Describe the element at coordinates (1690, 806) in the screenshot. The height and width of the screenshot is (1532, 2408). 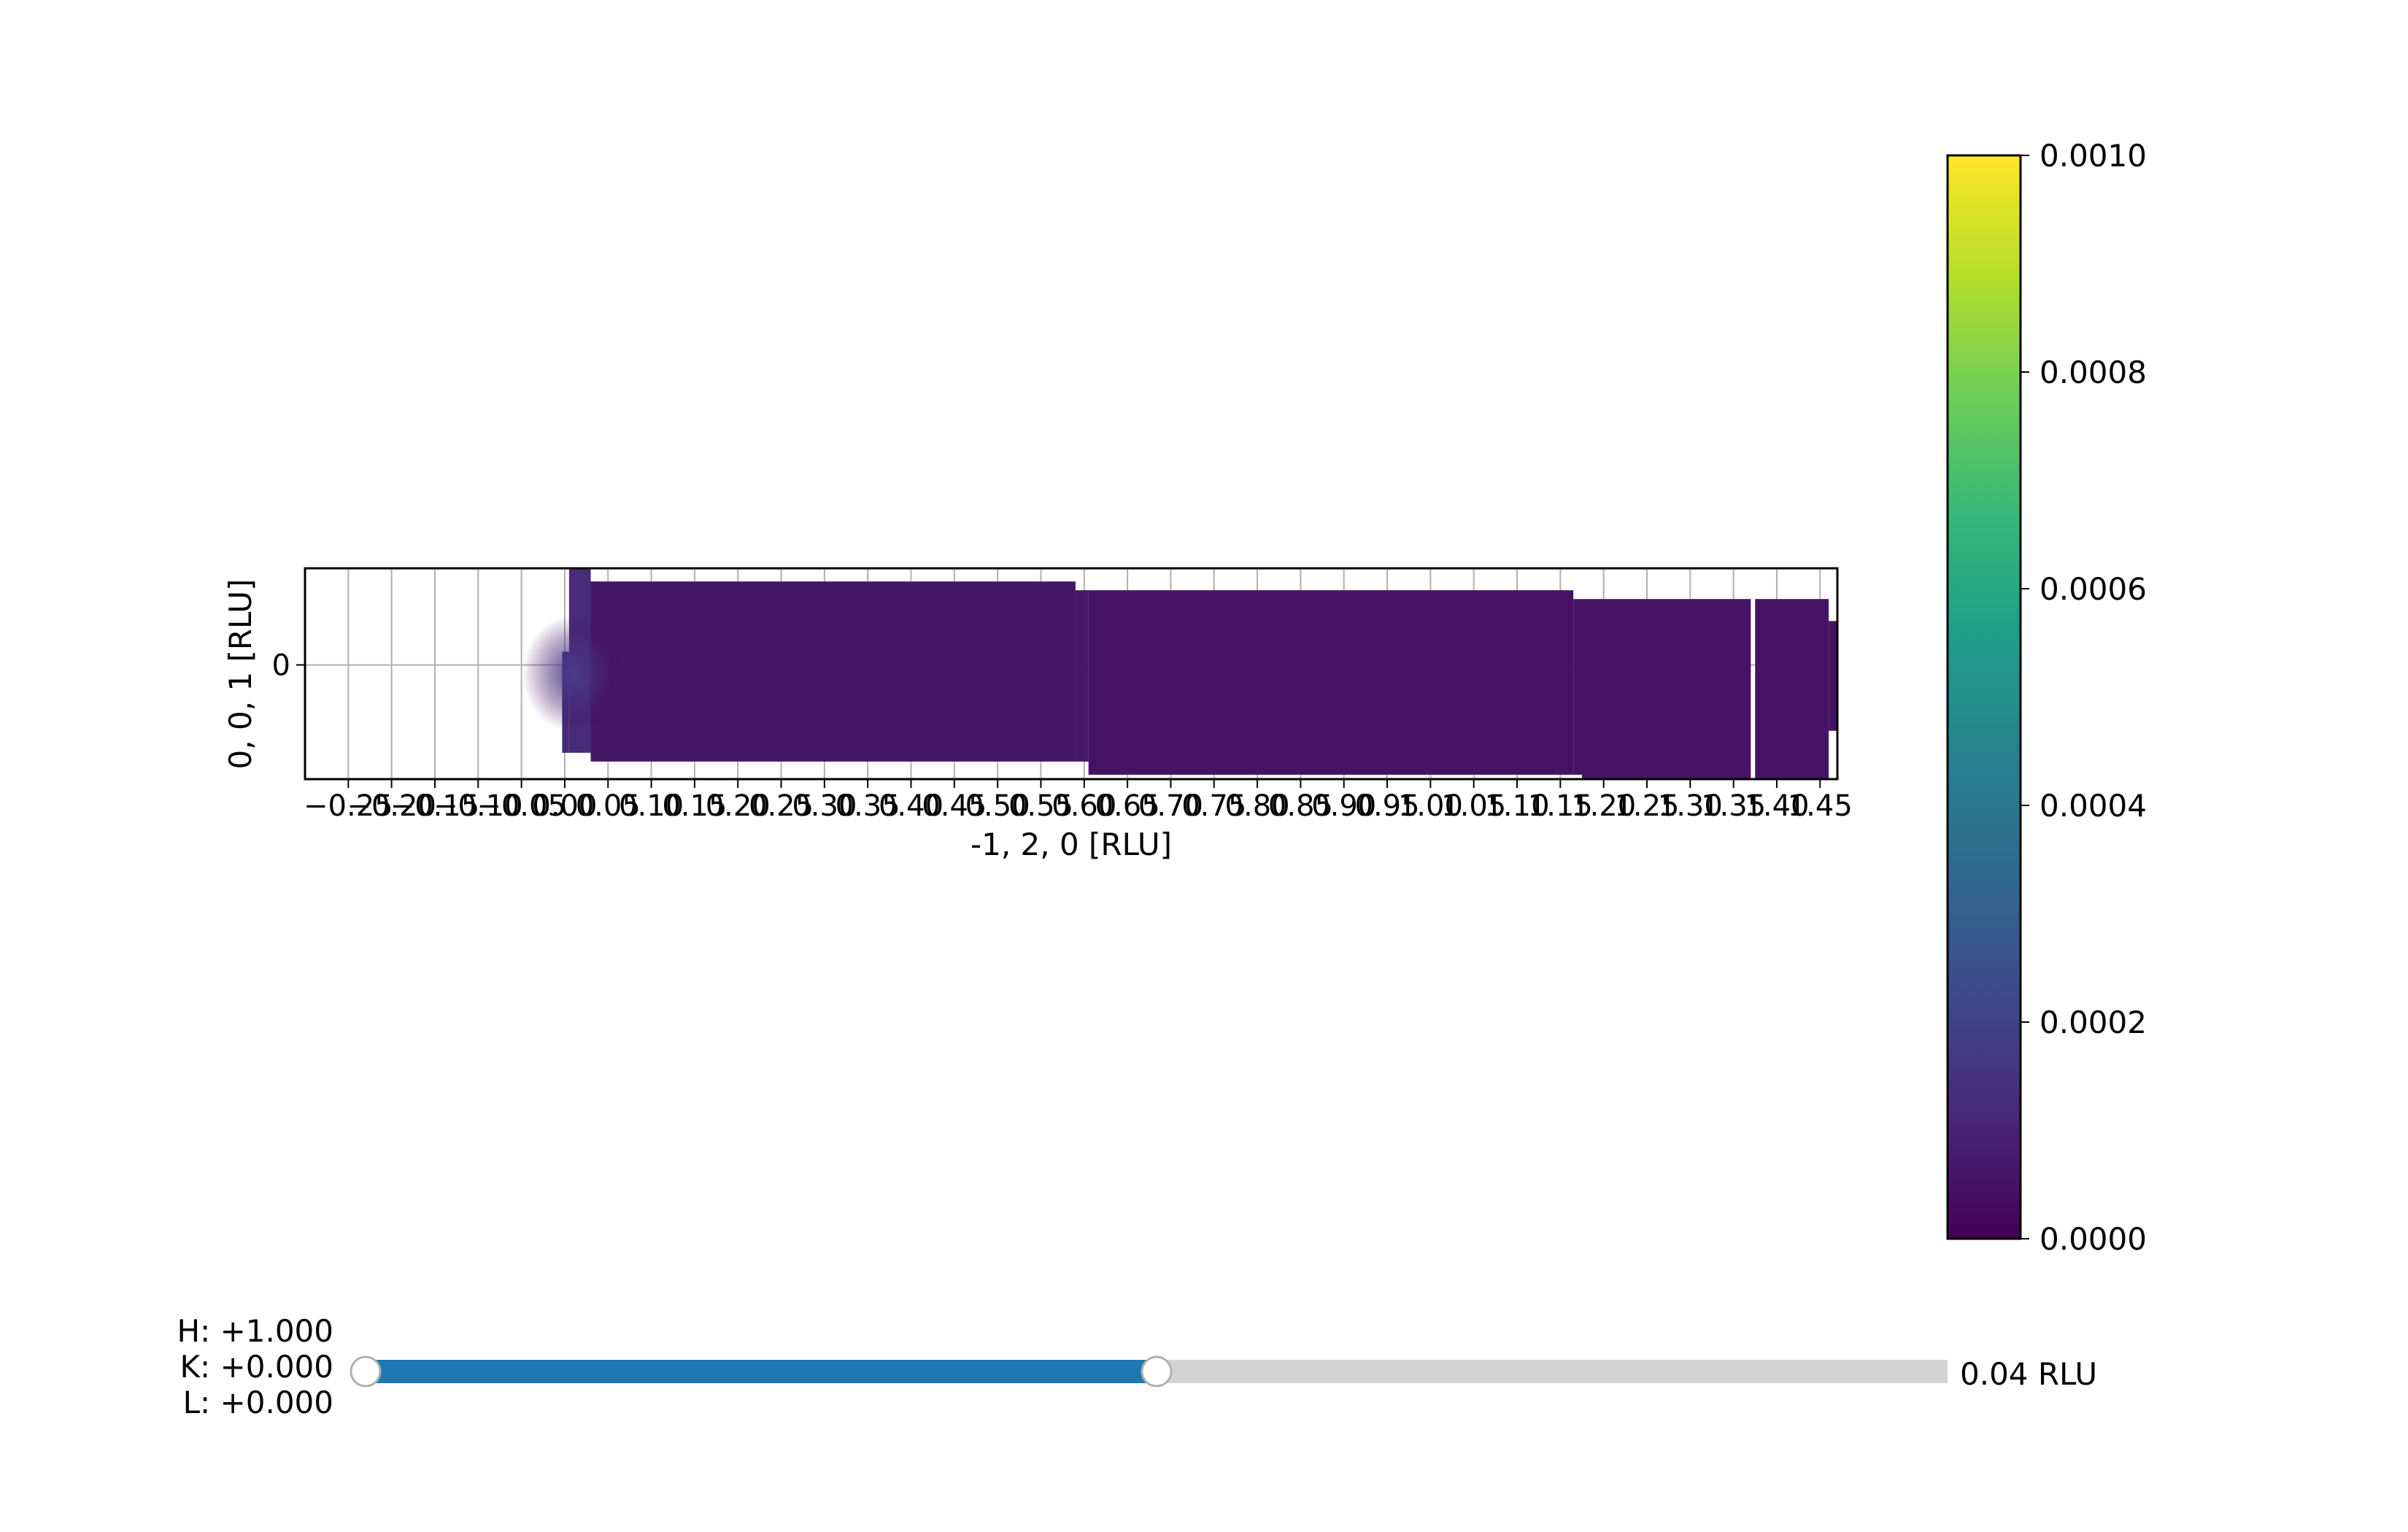
I see `x-tick-label: 1.30` at that location.